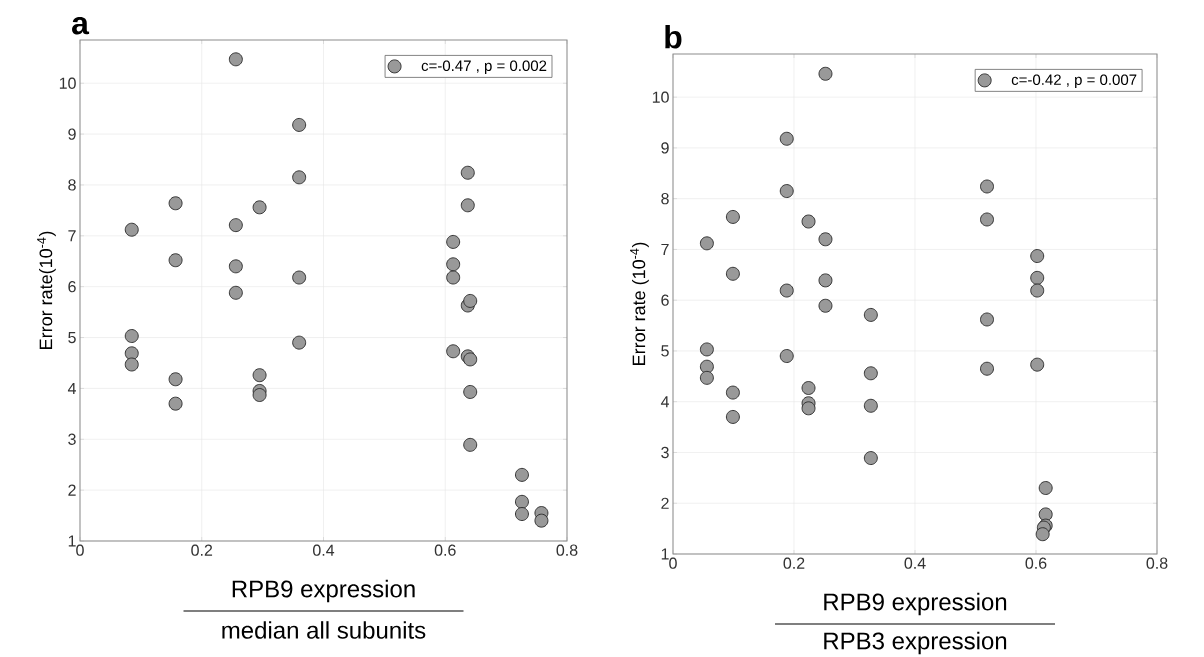 Image resolution: width=1204 pixels, height=657 pixels. What do you see at coordinates (1074, 81) in the screenshot?
I see `legend-label: c=-0.42 , p = 0.007` at bounding box center [1074, 81].